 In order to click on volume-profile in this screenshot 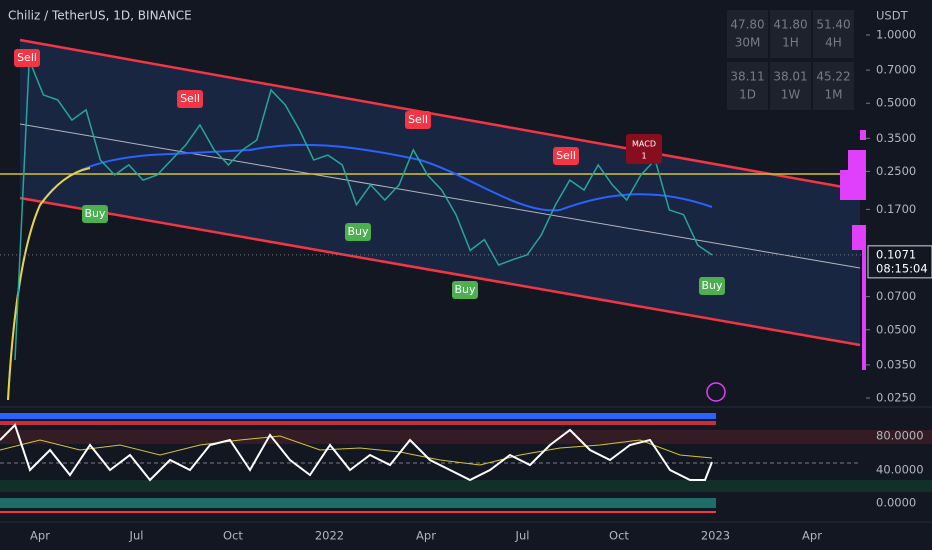, I will do `click(853, 250)`.